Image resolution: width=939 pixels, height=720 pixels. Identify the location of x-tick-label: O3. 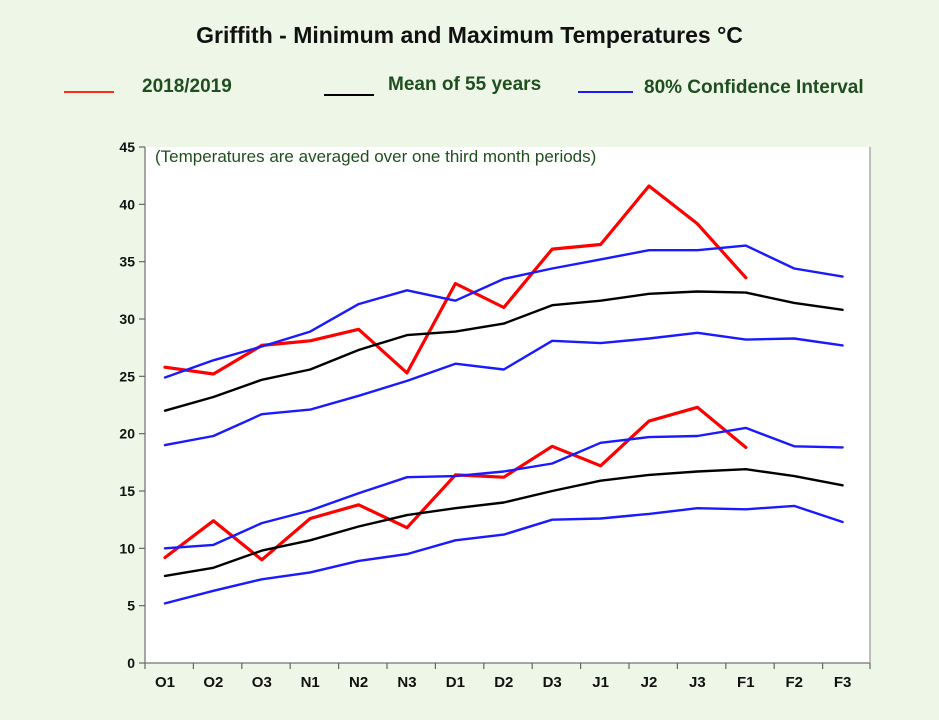
(262, 682).